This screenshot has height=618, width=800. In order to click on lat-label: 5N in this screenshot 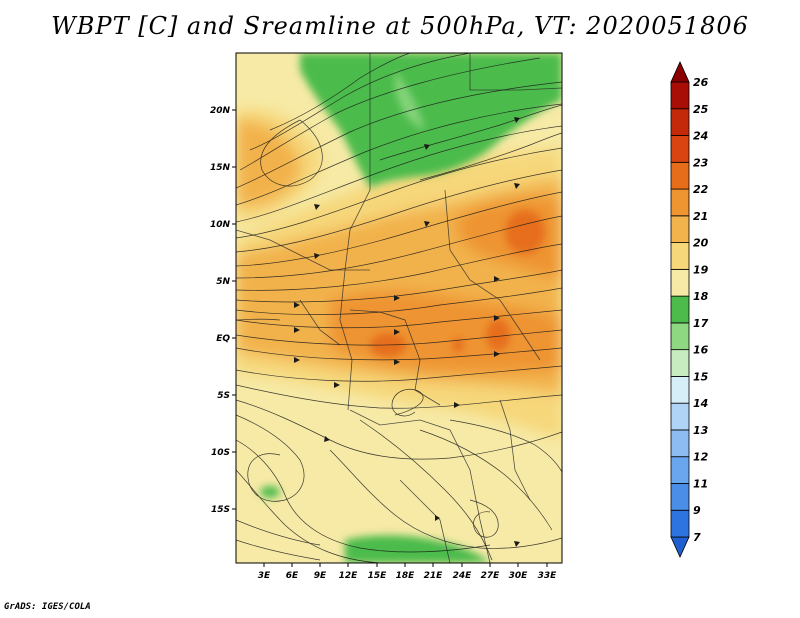, I will do `click(223, 282)`.